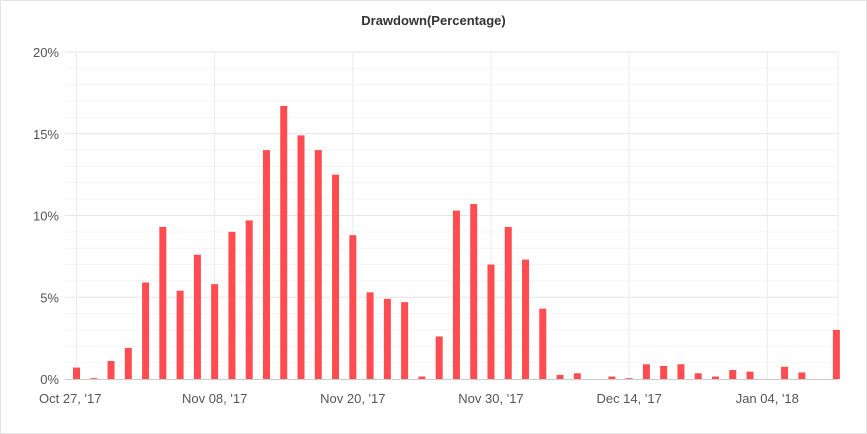  What do you see at coordinates (70, 398) in the screenshot?
I see `x-tick-label: Oct 27, '17` at bounding box center [70, 398].